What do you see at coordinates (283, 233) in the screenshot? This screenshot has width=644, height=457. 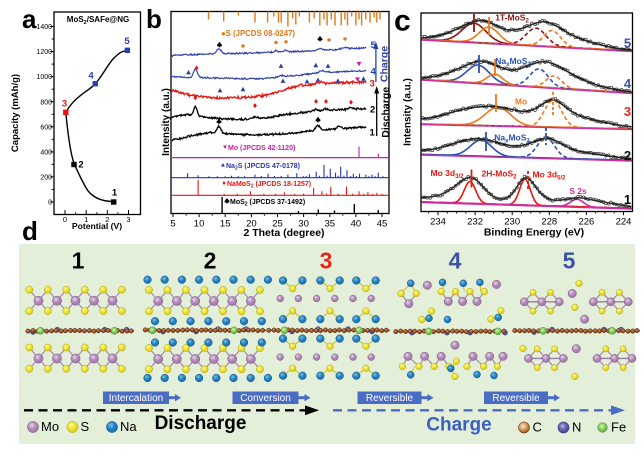 I see `svg-text: 2 Theta (degree)` at bounding box center [283, 233].